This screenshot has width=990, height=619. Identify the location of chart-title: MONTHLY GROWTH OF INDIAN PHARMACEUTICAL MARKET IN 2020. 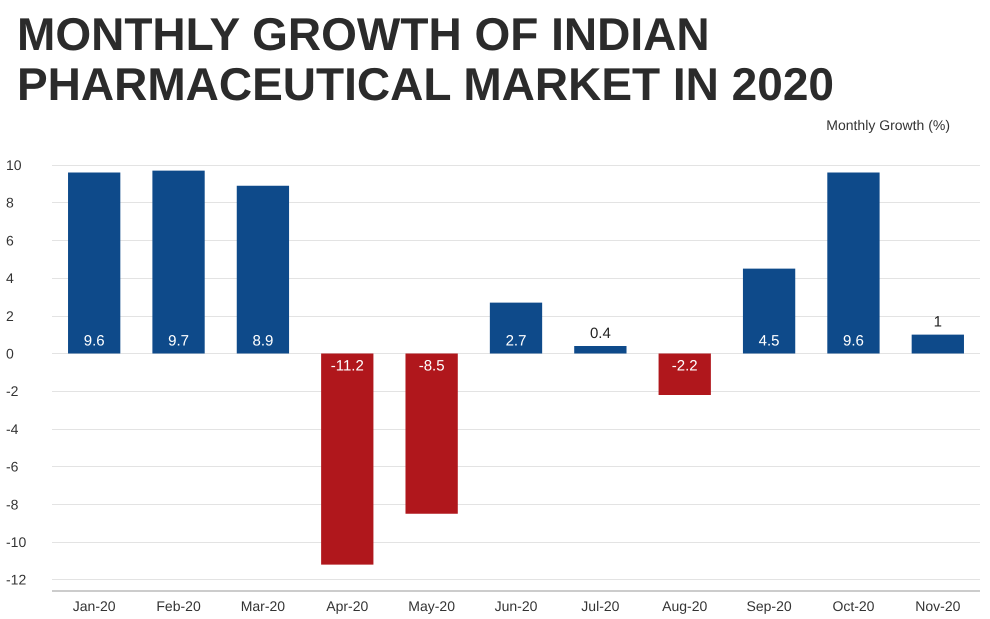
(425, 59).